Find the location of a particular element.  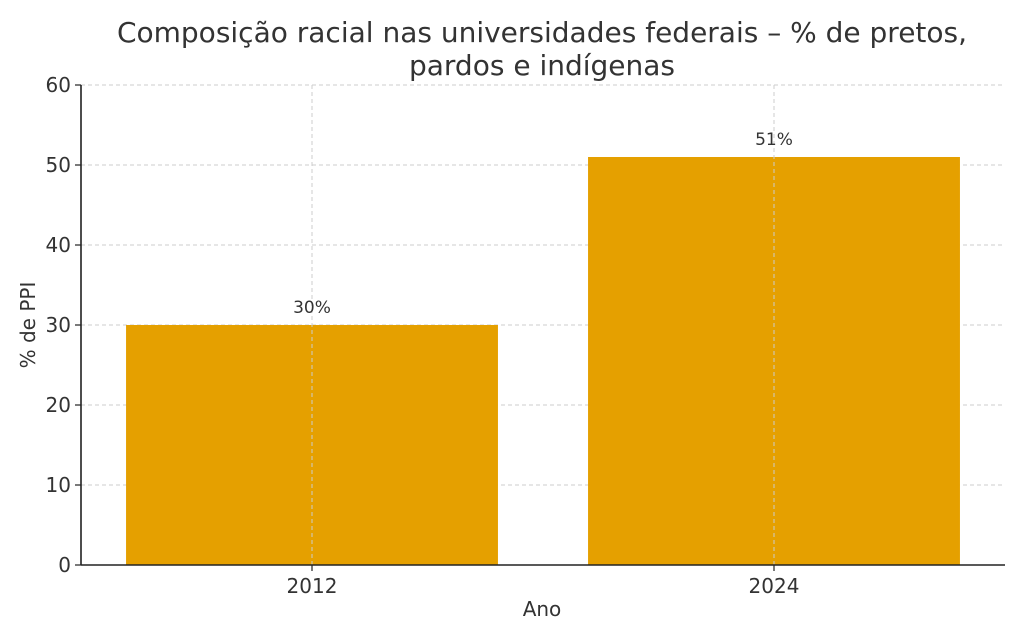

y-tick-label: 30 is located at coordinates (58, 325).